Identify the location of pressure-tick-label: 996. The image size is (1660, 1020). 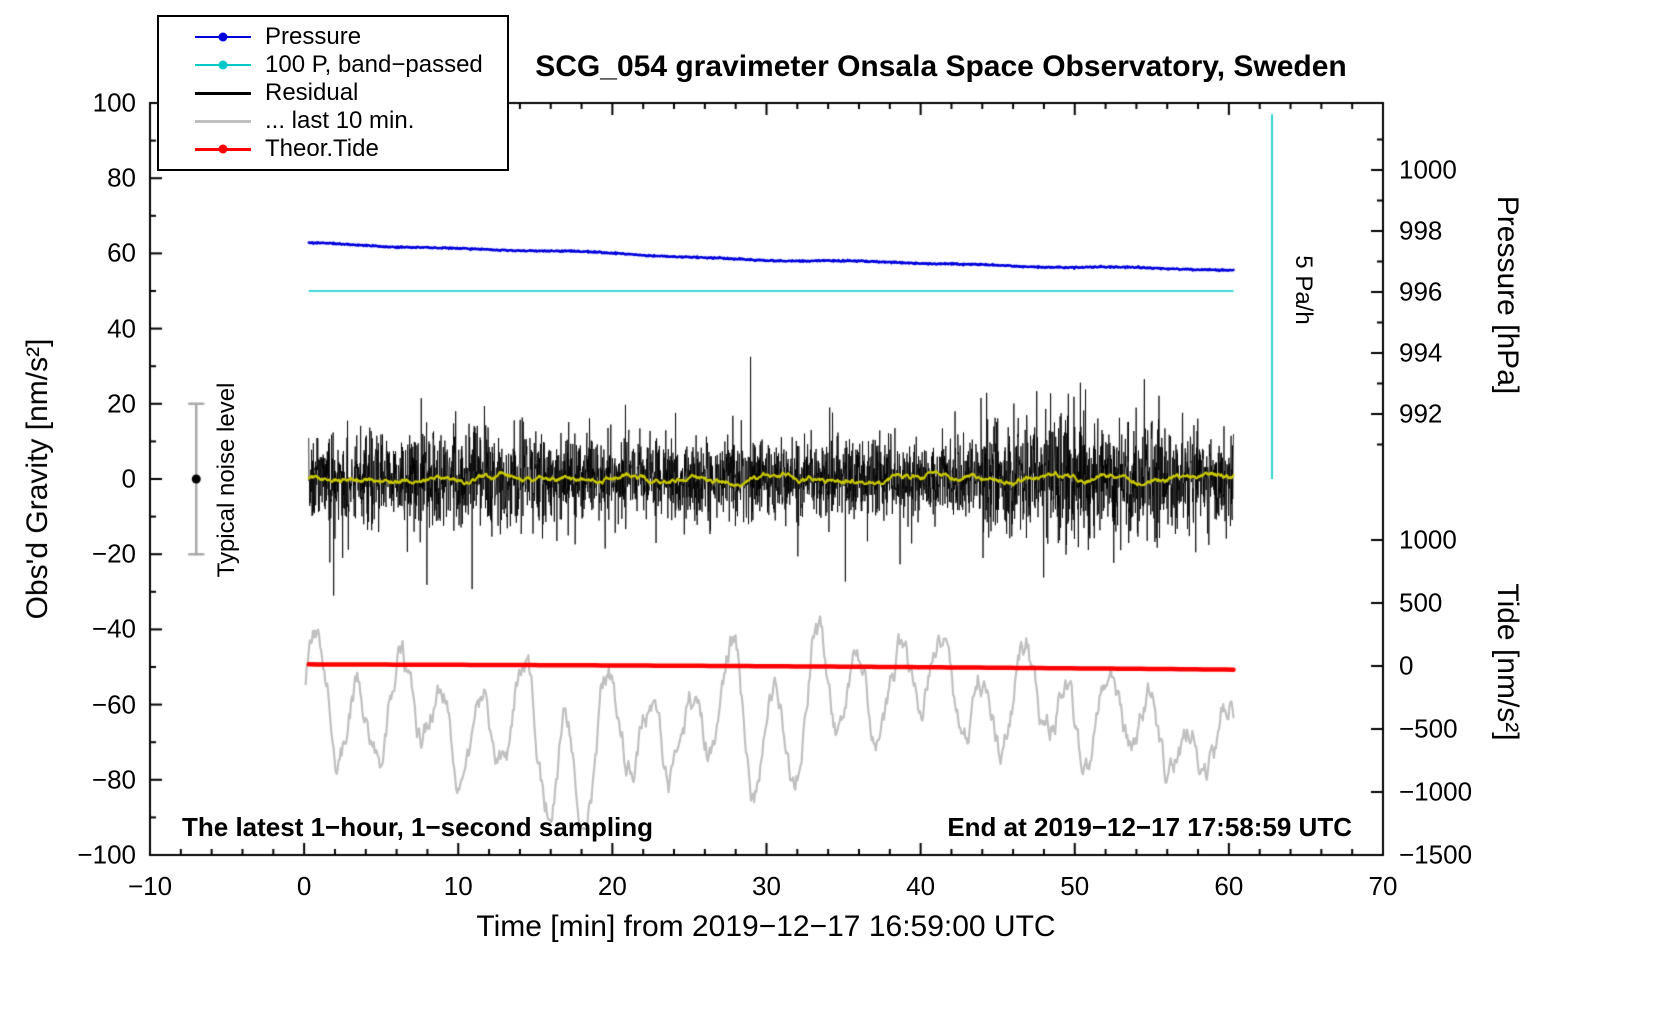
(1421, 291).